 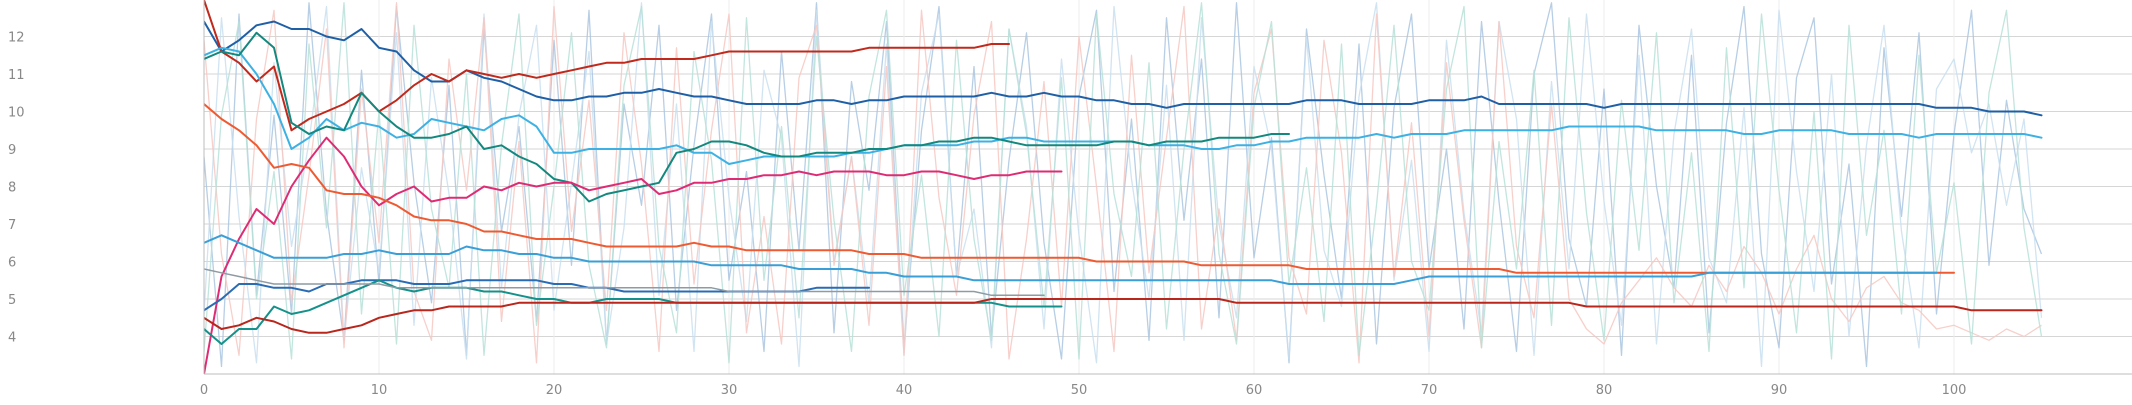 What do you see at coordinates (16, 75) in the screenshot?
I see `y-tick-label: 11` at bounding box center [16, 75].